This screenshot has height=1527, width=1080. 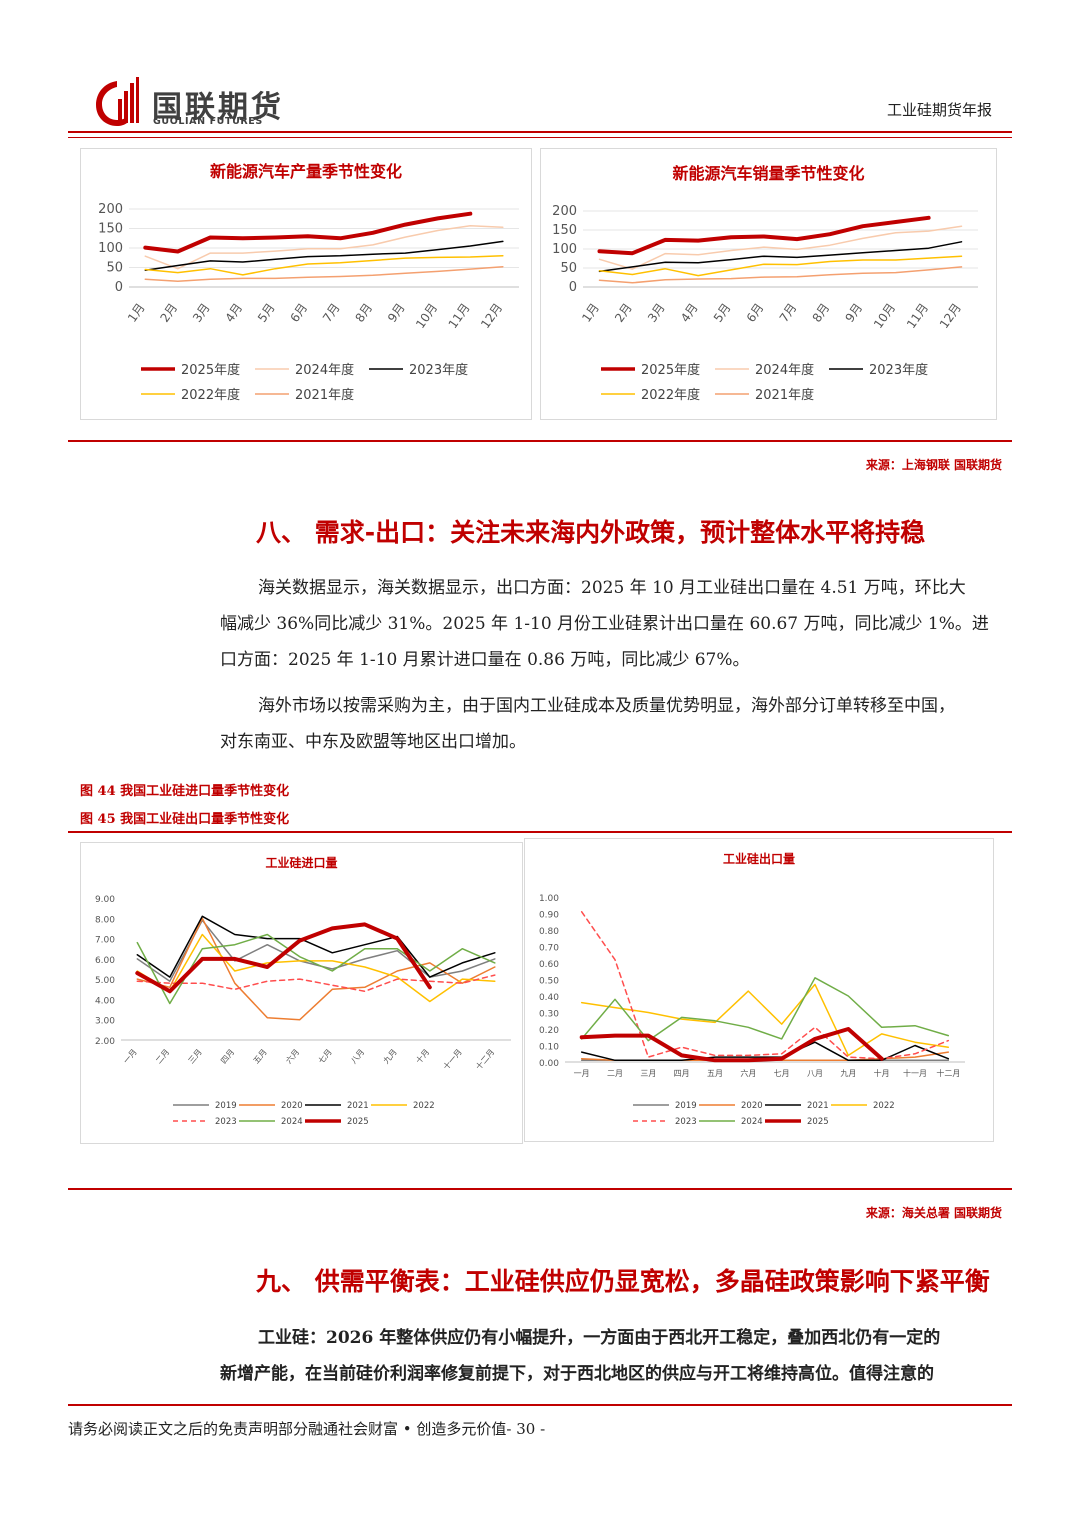 I want to click on report-title: 工业硅期货年报, so click(x=939, y=110).